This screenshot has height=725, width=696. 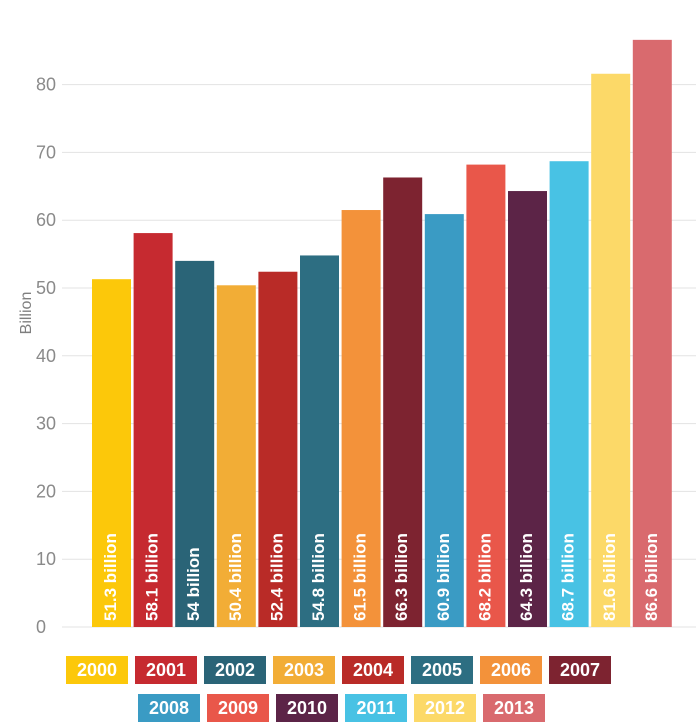 What do you see at coordinates (46, 85) in the screenshot?
I see `y-tick-label: 80` at bounding box center [46, 85].